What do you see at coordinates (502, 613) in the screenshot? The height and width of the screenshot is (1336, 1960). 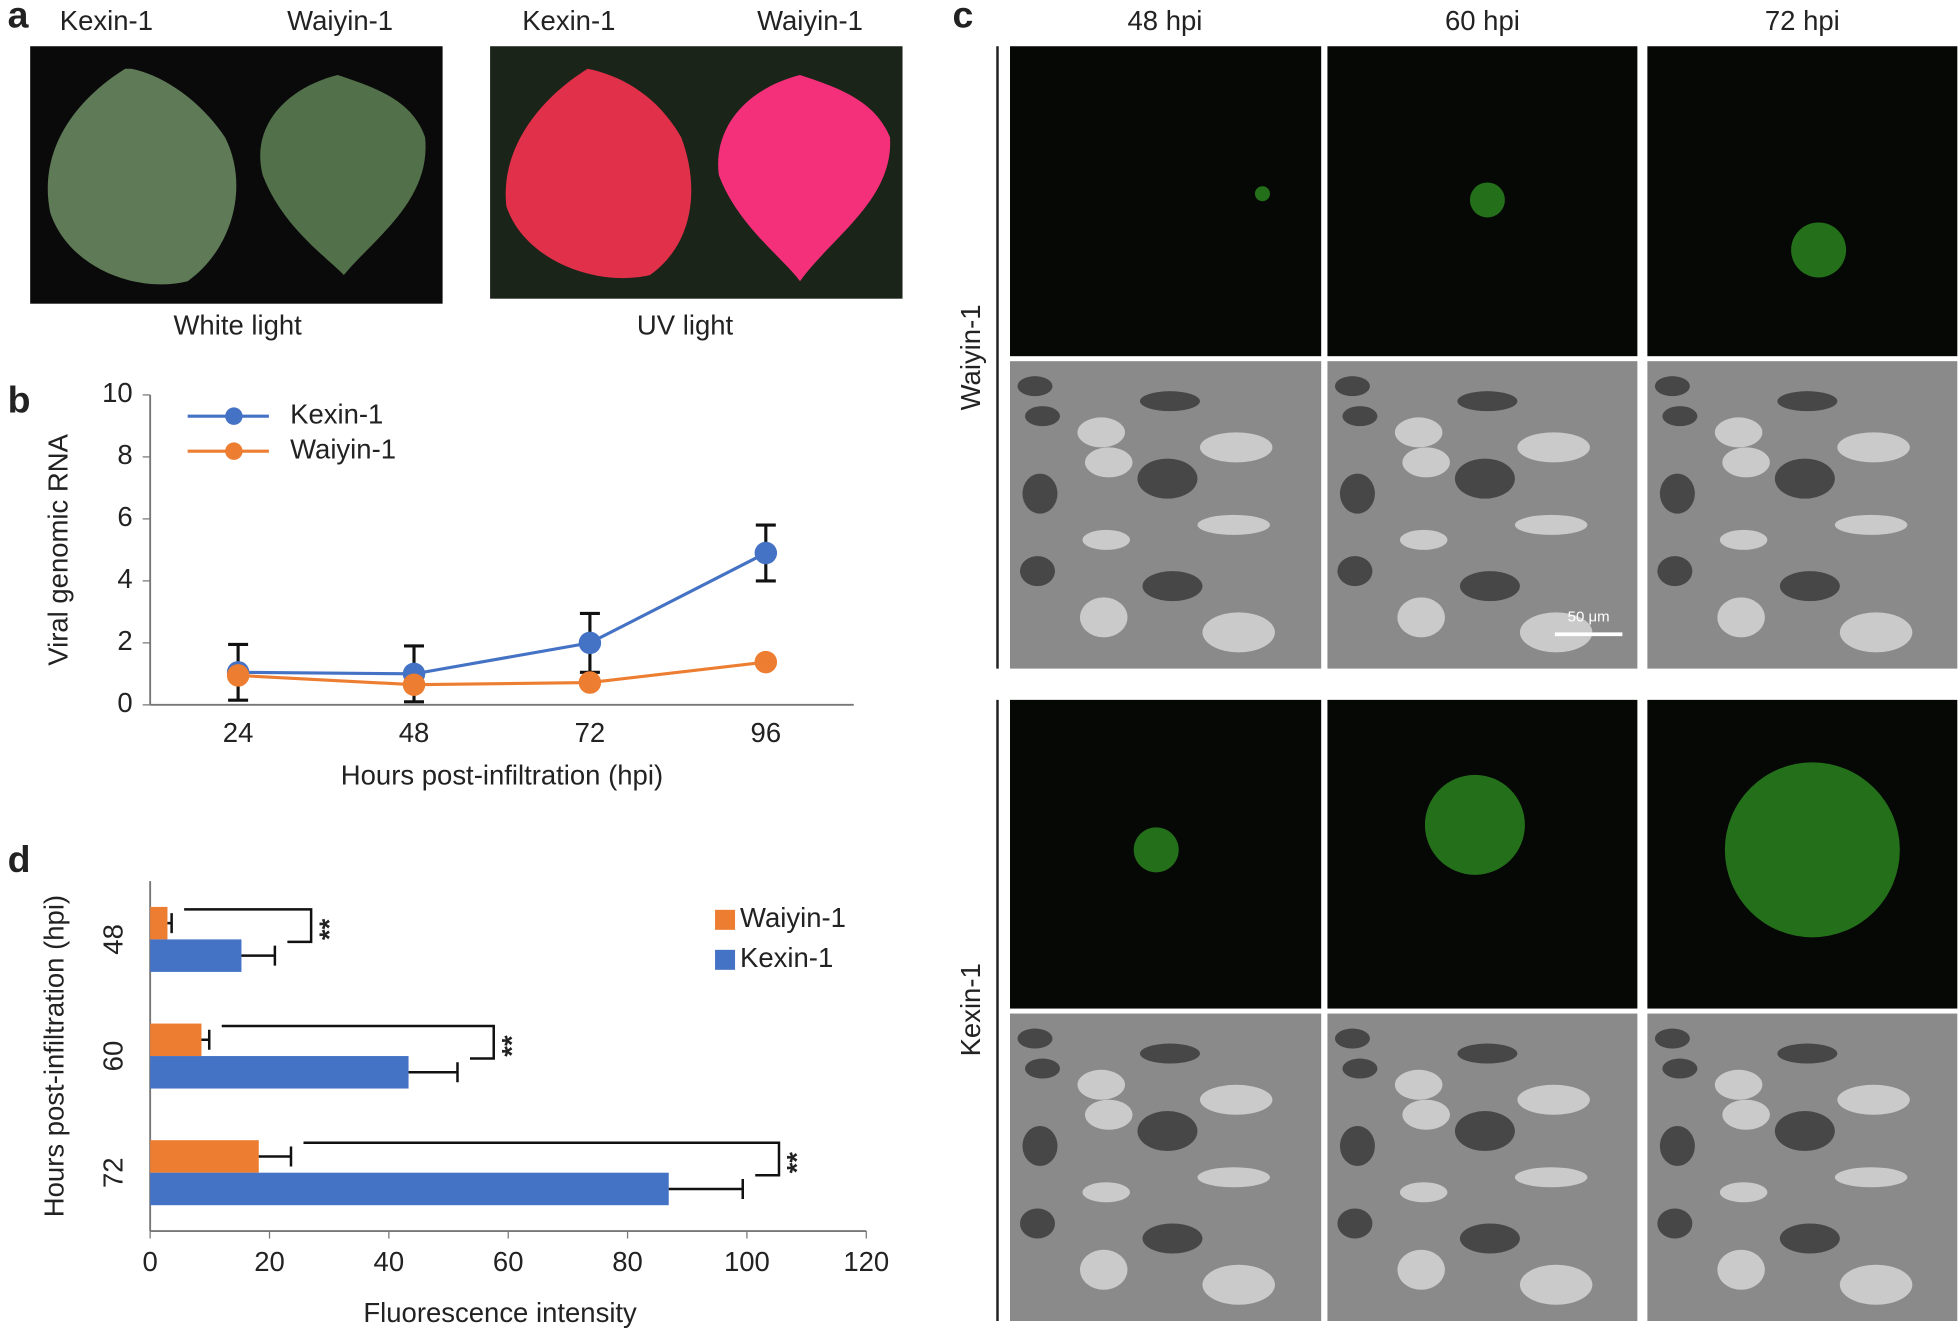 I see `line` at bounding box center [502, 613].